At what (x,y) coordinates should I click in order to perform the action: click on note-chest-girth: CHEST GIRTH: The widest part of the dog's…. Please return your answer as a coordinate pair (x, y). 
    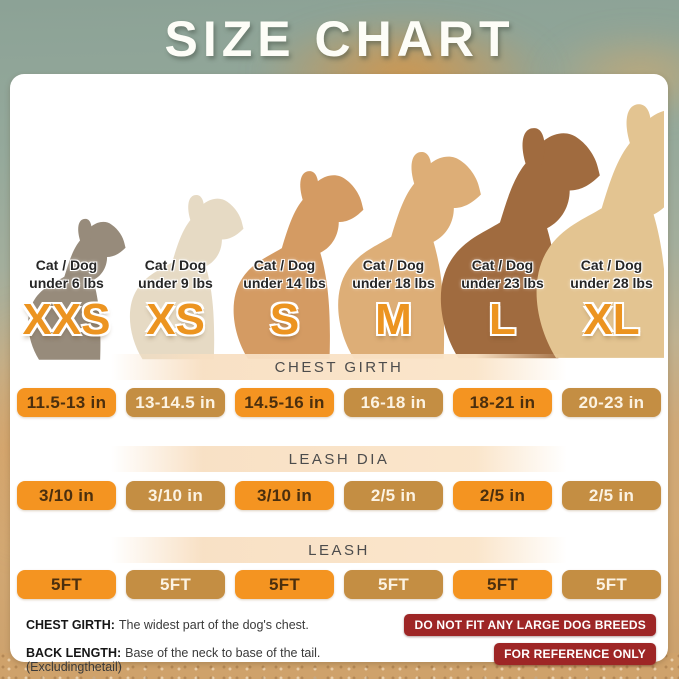
    Looking at the image, I should click on (167, 625).